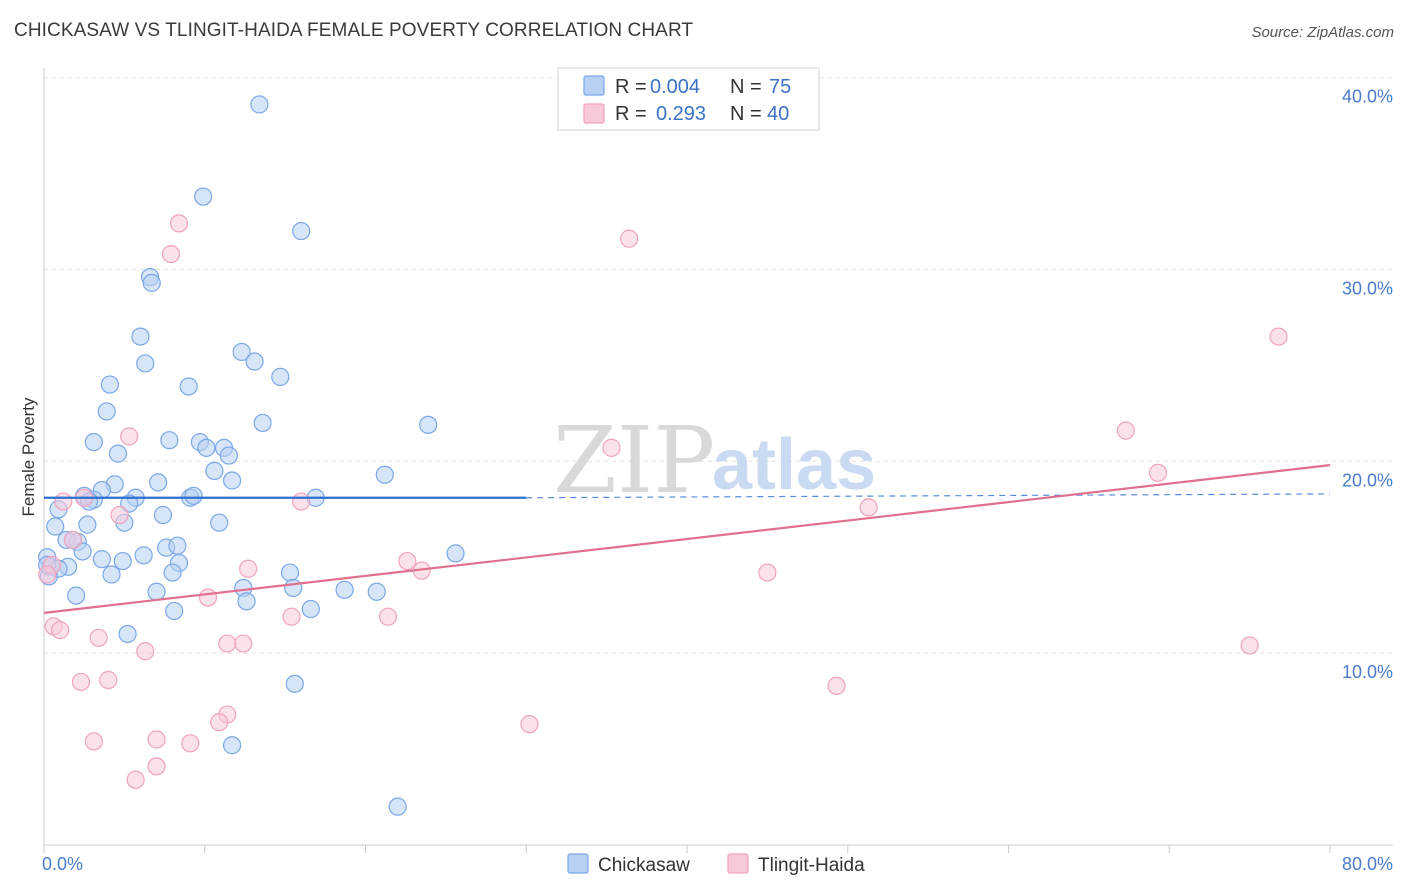 This screenshot has height=892, width=1406. What do you see at coordinates (716, 864) in the screenshot?
I see `series-legend: Chickasaw Tlingit-Haida` at bounding box center [716, 864].